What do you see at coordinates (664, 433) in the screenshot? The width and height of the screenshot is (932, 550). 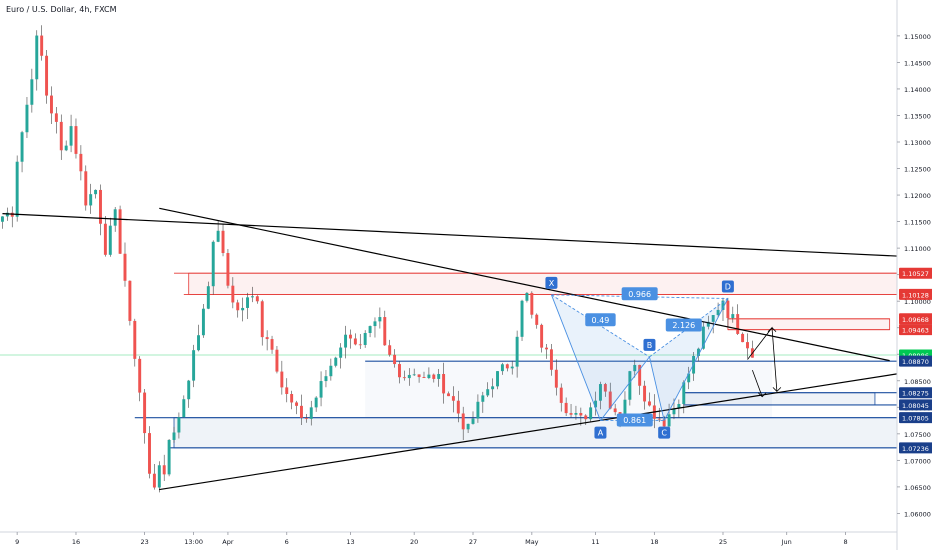 I see `harmonic-point-label: C` at bounding box center [664, 433].